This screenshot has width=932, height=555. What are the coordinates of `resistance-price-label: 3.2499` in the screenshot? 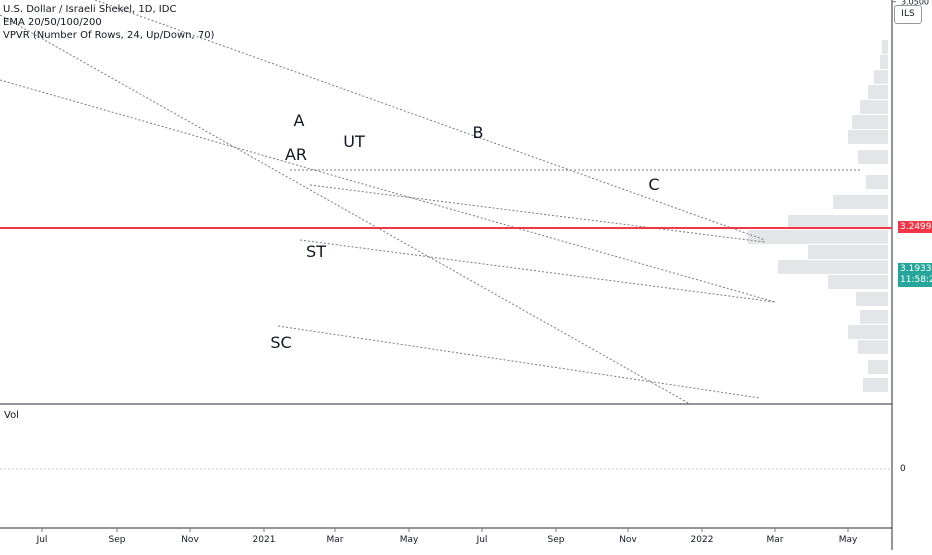 It's located at (915, 227).